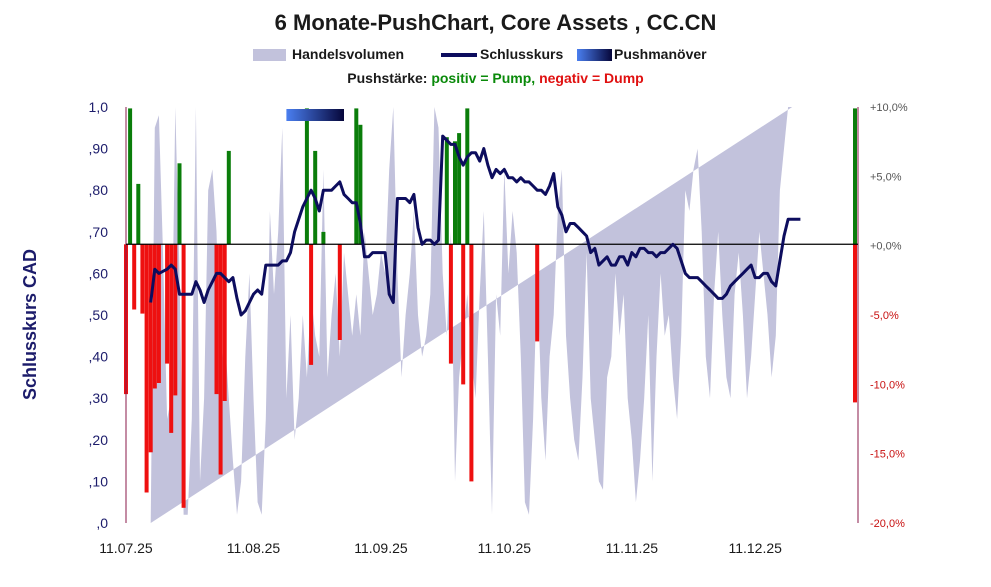  I want to click on legend-label-push: Pushmanöver, so click(660, 54).